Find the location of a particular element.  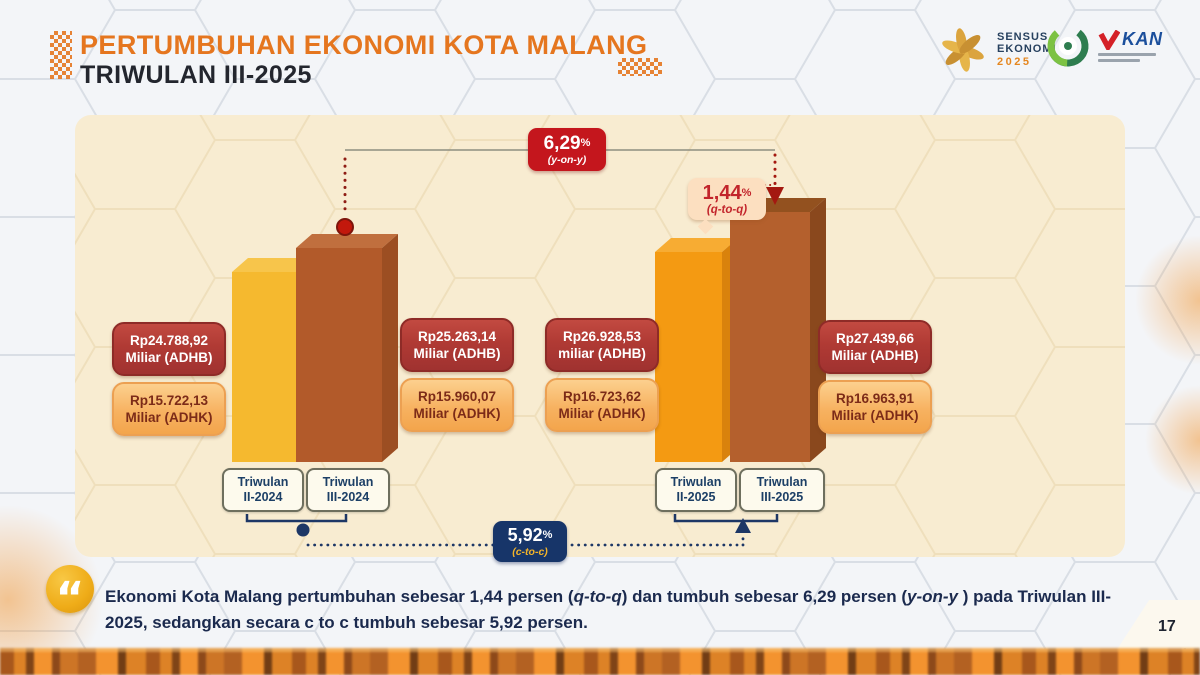

red-dot-marker is located at coordinates (345, 227).